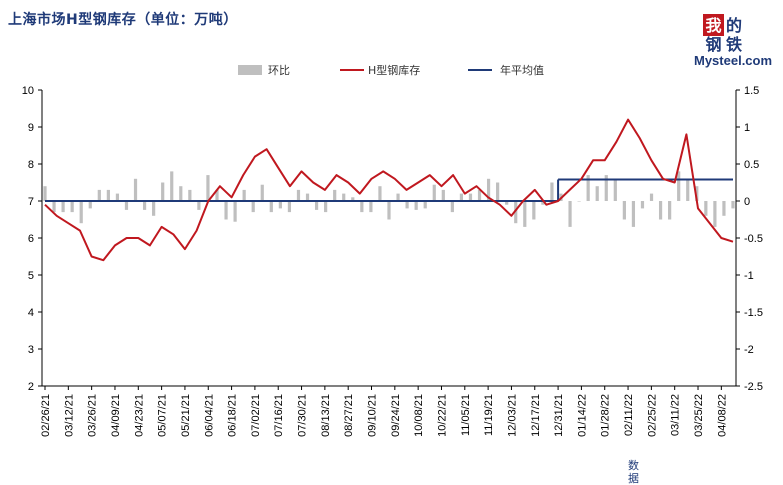  I want to click on right-tick-label: -2.5, so click(753, 387).